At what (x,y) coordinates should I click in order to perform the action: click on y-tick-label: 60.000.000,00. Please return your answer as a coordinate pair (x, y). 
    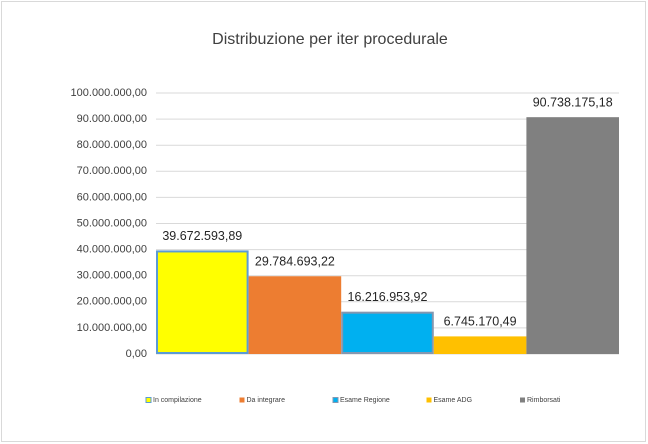
    Looking at the image, I should click on (112, 197).